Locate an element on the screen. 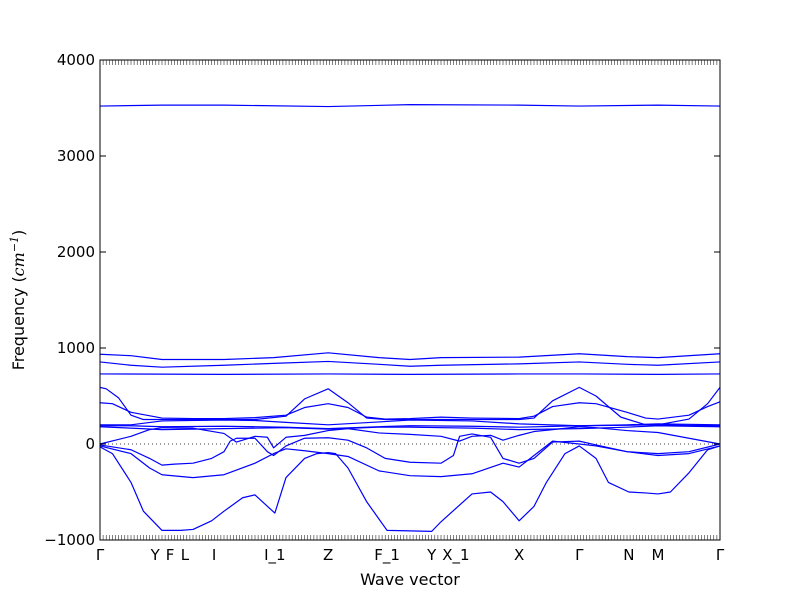 This screenshot has width=800, height=600. x-tick-labels: Γ Y F L I I_1 Z F_1 Y X_1 X Γ N M Γ is located at coordinates (410, 555).